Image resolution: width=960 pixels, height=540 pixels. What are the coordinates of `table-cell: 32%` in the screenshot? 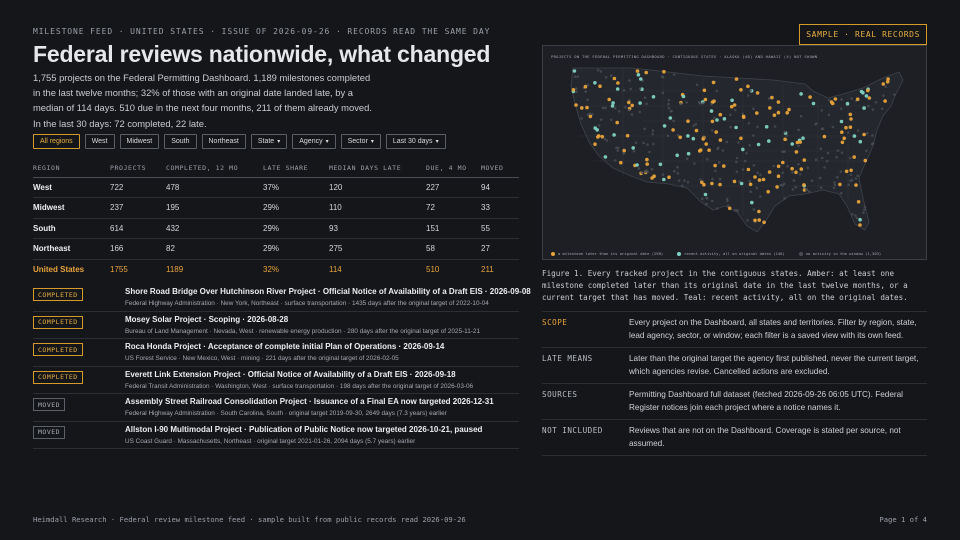 It's located at (271, 269).